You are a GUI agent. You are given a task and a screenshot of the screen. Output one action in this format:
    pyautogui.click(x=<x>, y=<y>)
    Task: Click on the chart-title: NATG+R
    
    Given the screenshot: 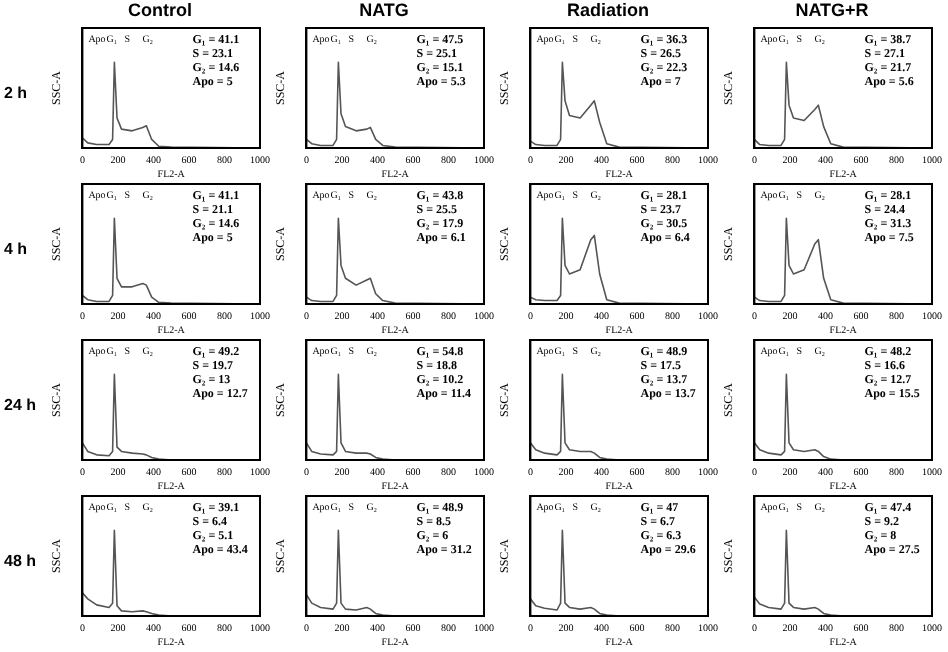 What is the action you would take?
    pyautogui.click(x=832, y=10)
    